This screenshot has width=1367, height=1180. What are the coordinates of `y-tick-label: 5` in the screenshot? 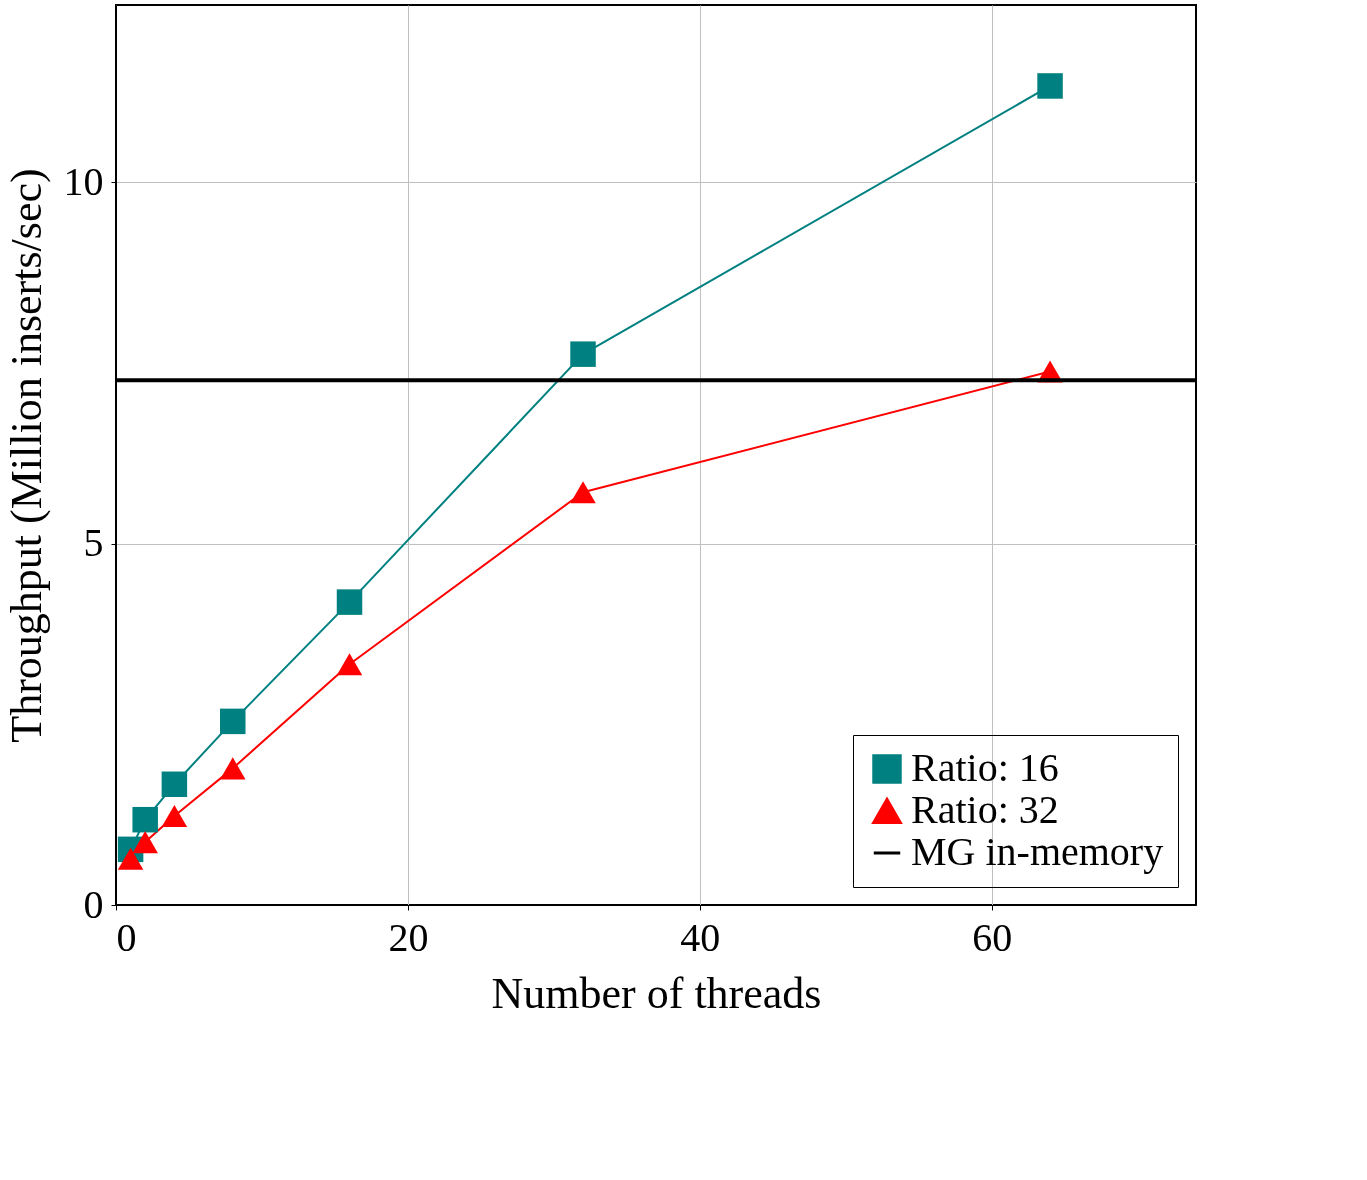 It's located at (93, 543).